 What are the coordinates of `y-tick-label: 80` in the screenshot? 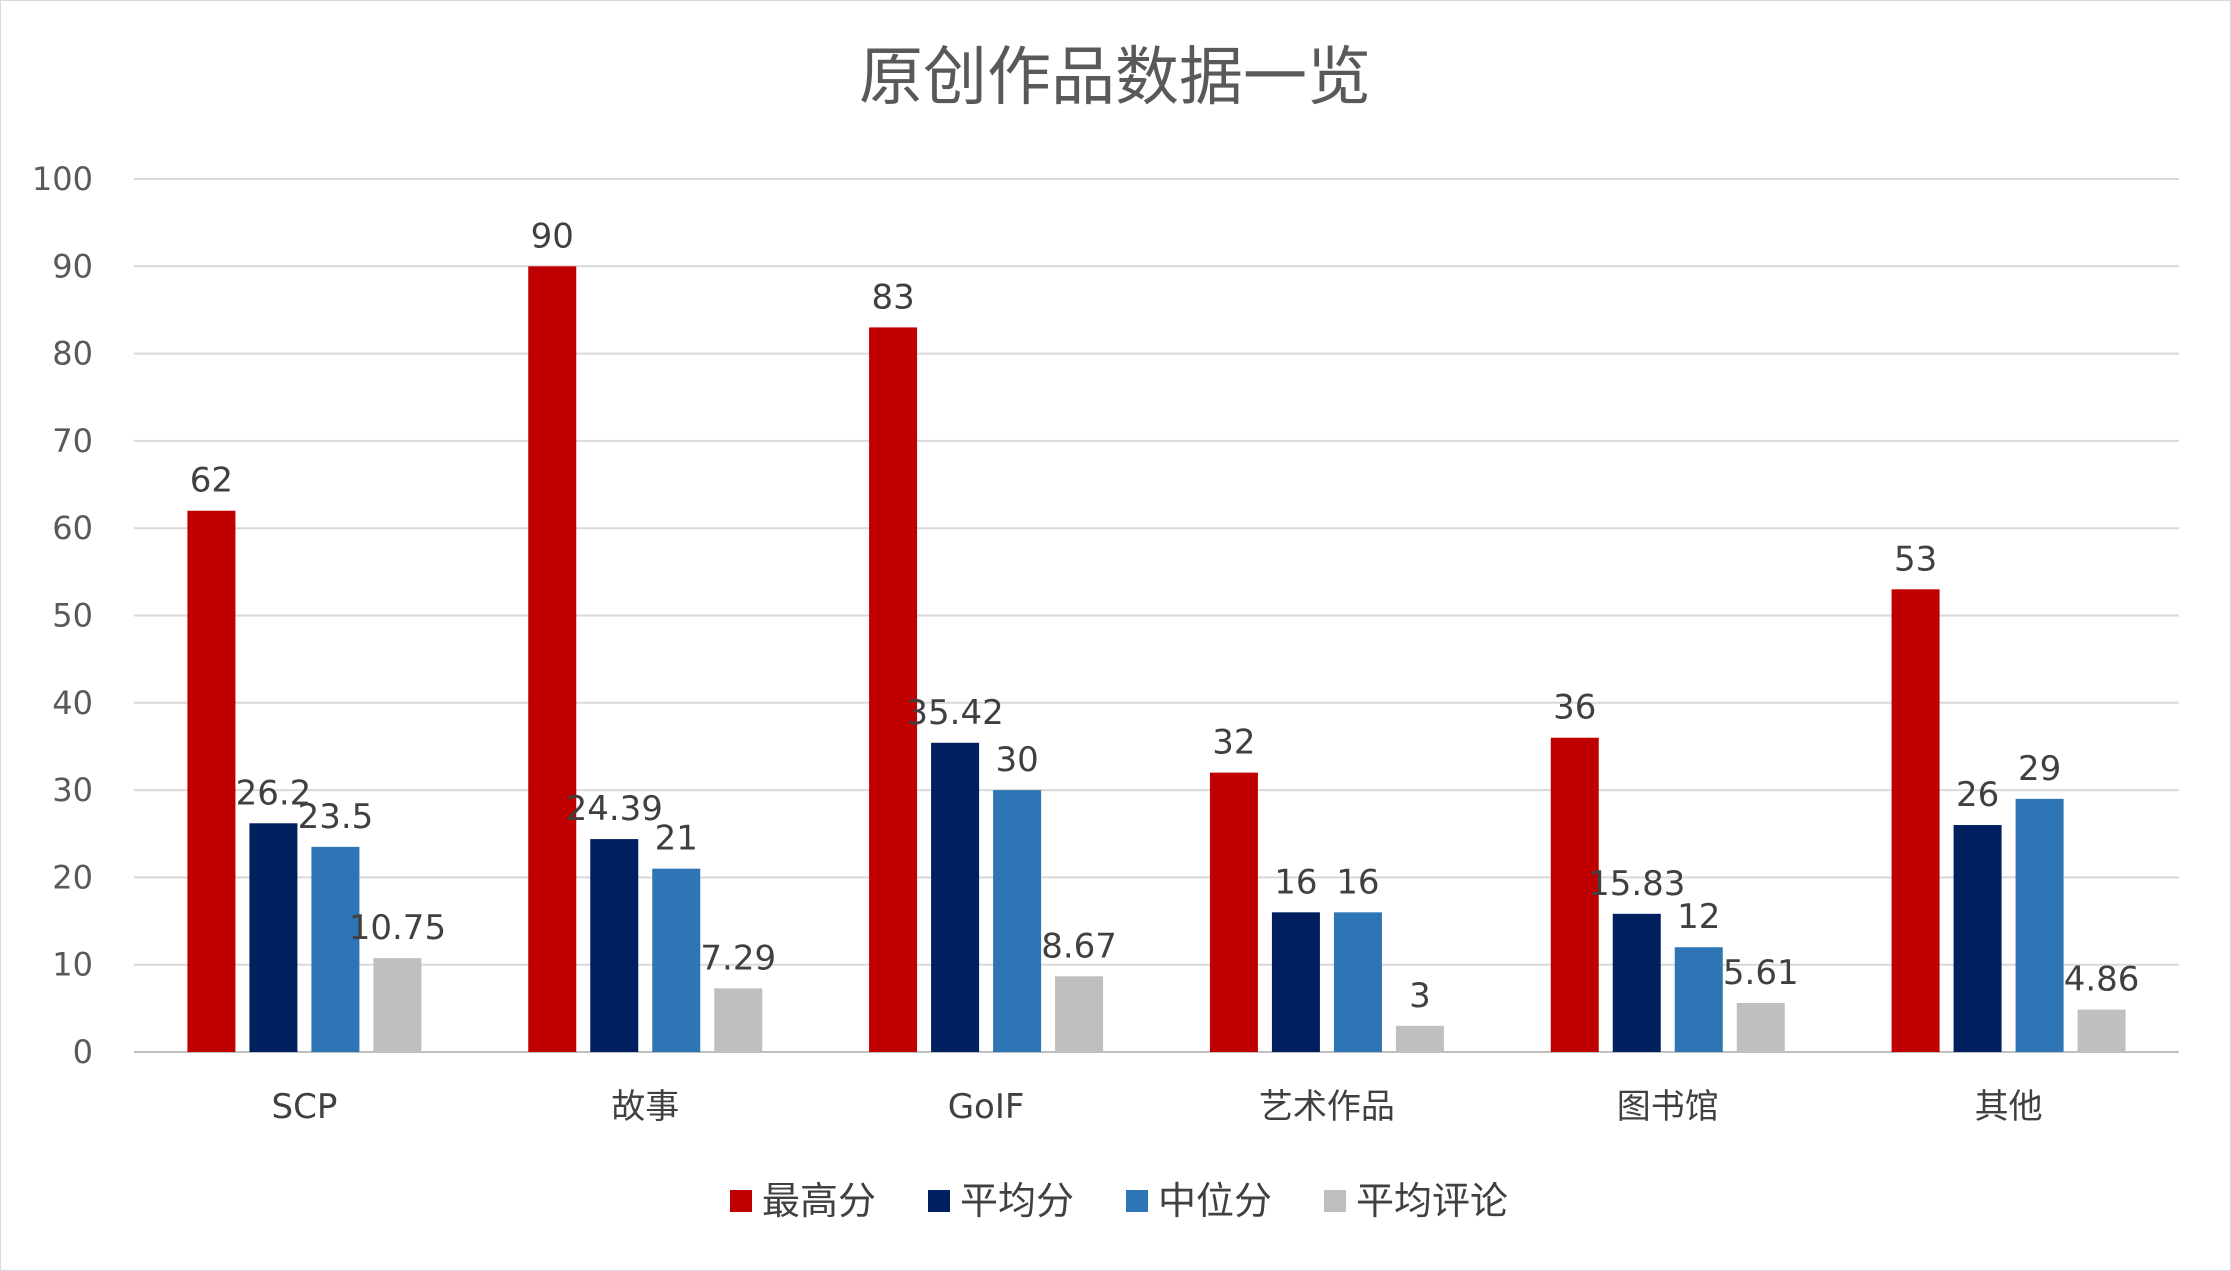 It's located at (72, 354).